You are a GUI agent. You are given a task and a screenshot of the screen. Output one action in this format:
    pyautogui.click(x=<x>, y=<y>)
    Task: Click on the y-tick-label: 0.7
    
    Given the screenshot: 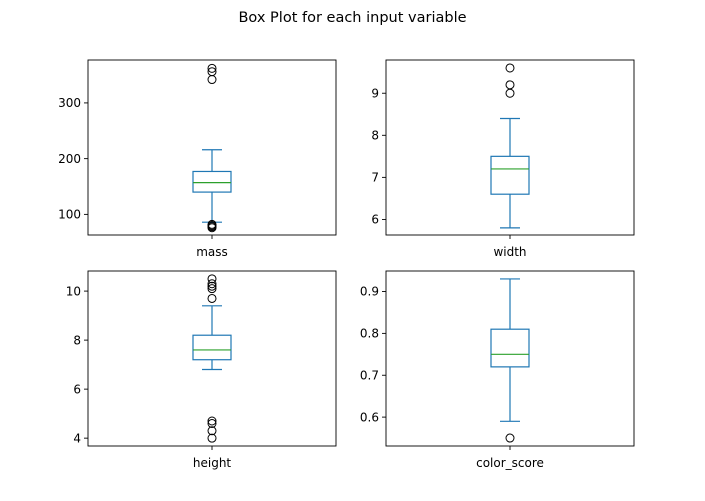 What is the action you would take?
    pyautogui.click(x=369, y=375)
    